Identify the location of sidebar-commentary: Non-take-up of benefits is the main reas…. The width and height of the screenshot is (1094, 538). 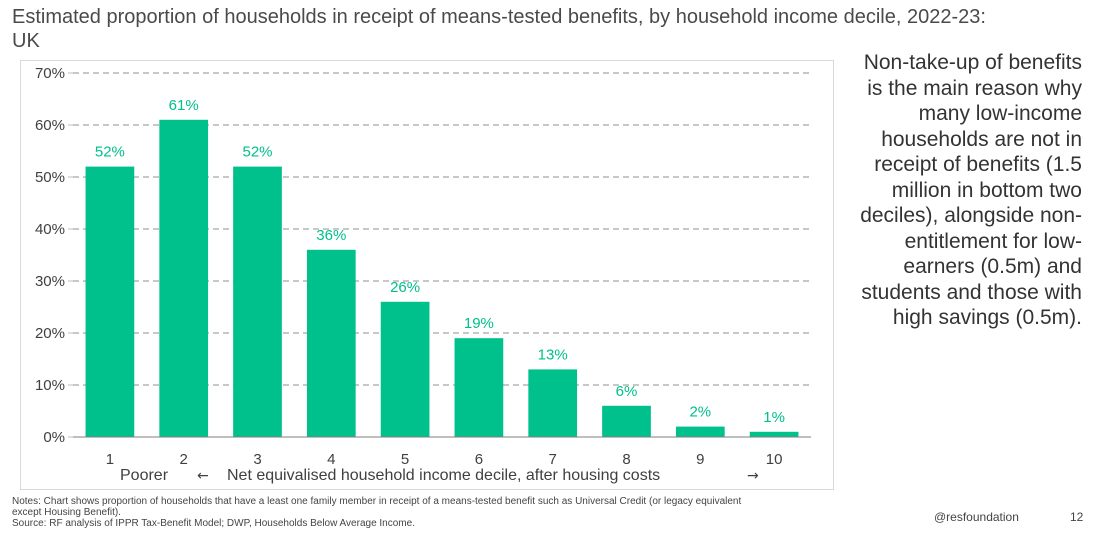
(971, 190).